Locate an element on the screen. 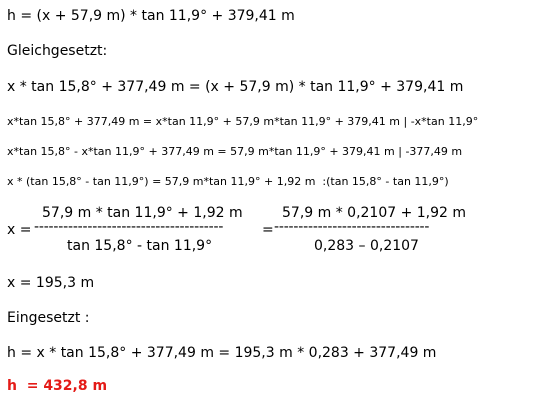 The image size is (548, 402). denominator-1: tan 15,8° - tan 11,9° is located at coordinates (140, 246).